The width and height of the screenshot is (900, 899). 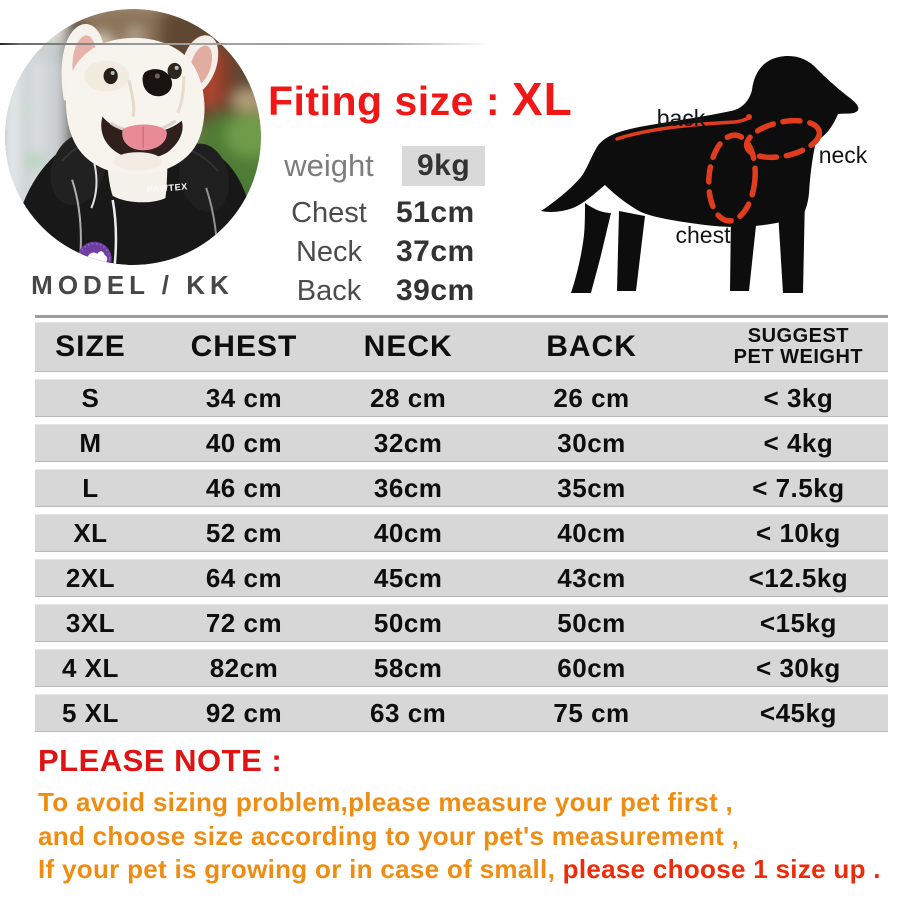 I want to click on fitting-size-value: XL, so click(x=542, y=99).